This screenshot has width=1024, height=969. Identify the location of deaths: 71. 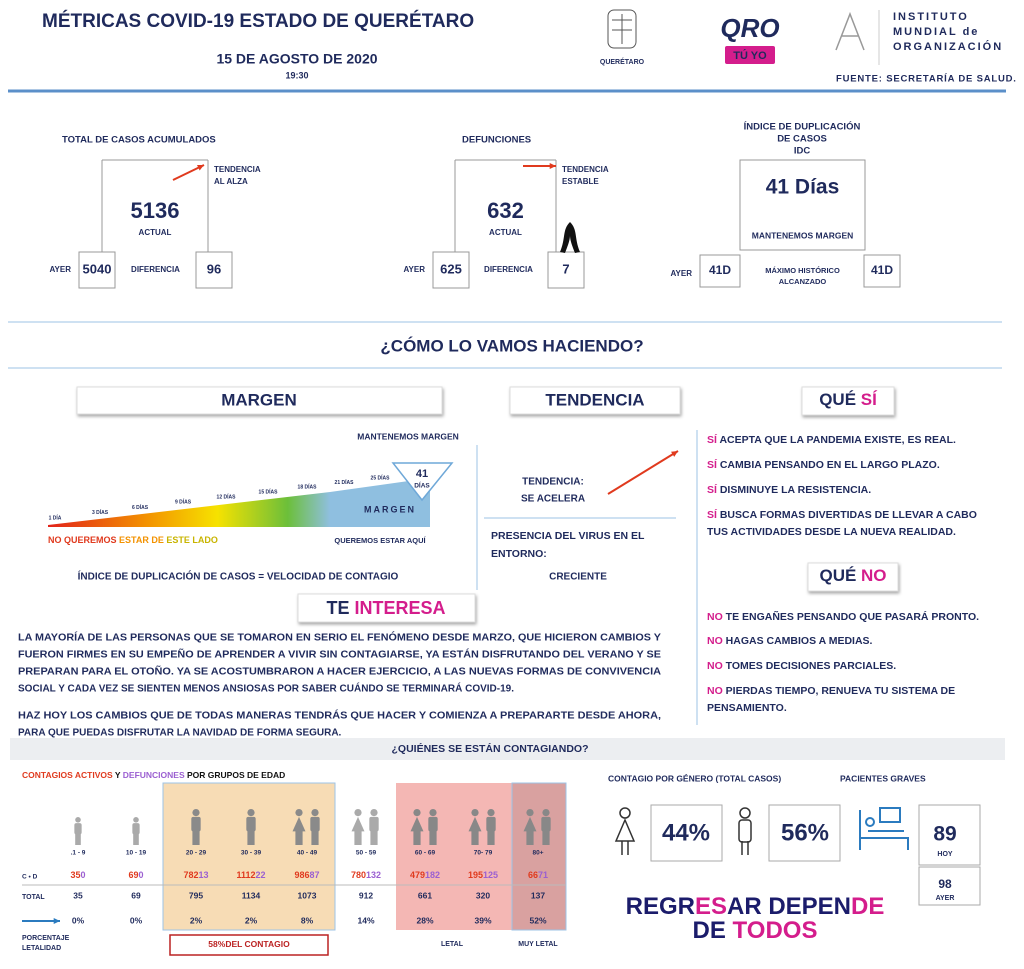
(543, 875).